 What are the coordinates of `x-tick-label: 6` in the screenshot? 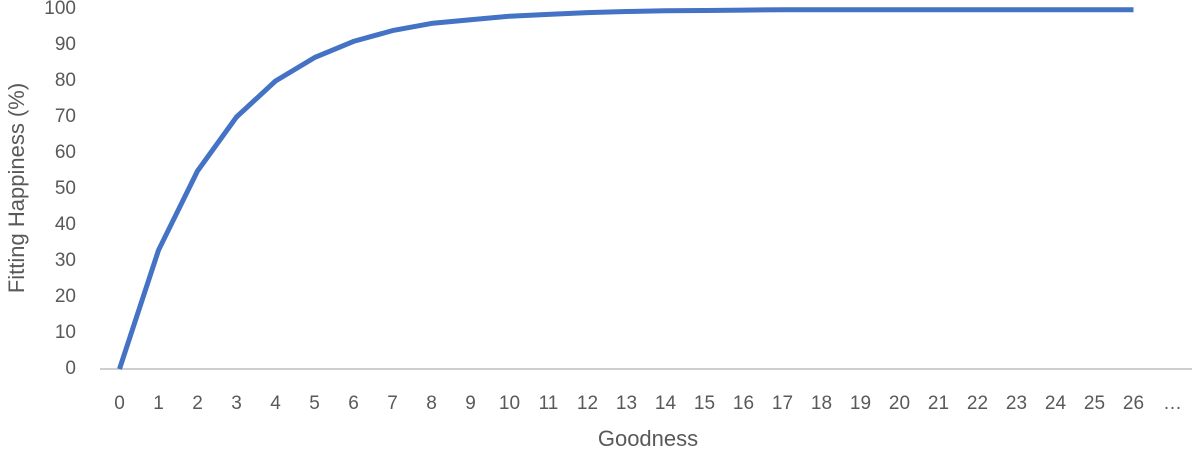 It's located at (353, 403).